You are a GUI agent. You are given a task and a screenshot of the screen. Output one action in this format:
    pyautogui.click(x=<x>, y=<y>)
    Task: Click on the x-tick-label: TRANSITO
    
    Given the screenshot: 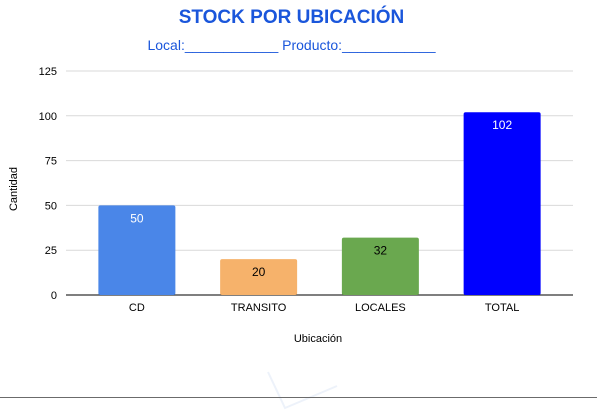 What is the action you would take?
    pyautogui.click(x=259, y=308)
    